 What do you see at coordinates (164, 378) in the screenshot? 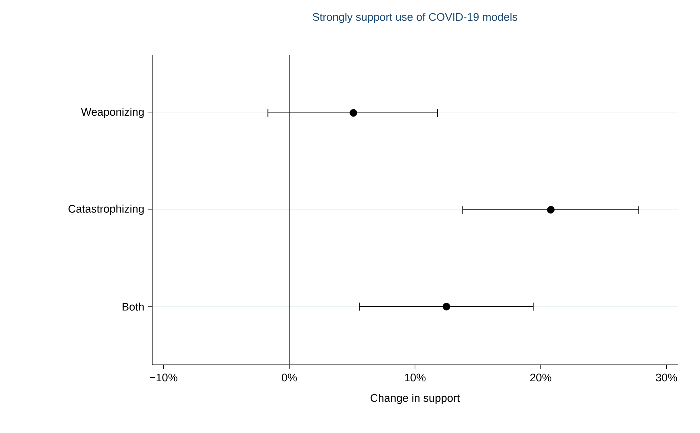
I see `x-tick-label: −10%` at bounding box center [164, 378].